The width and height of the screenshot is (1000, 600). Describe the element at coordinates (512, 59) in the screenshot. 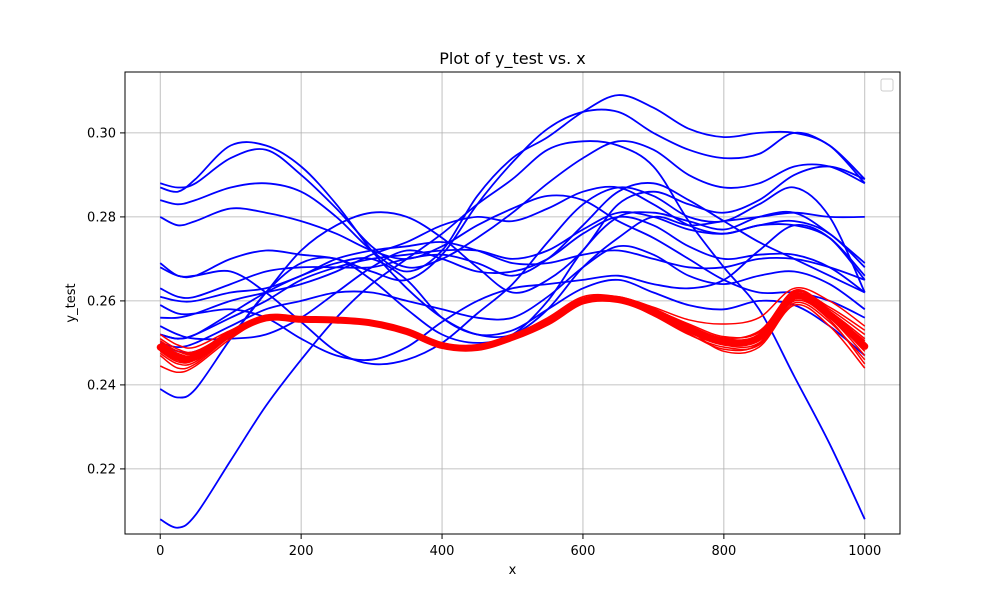

I see `chart-title: Plot of y_test vs. x` at that location.